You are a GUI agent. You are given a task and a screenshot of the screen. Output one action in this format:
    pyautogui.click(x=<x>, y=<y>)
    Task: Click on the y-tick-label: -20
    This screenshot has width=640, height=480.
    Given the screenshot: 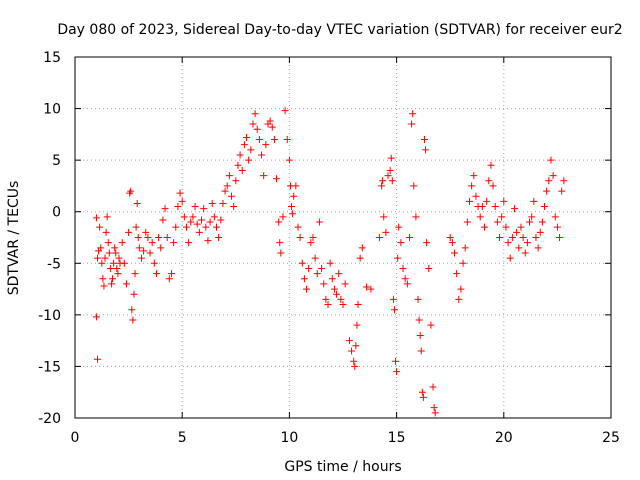 What is the action you would take?
    pyautogui.click(x=49, y=419)
    